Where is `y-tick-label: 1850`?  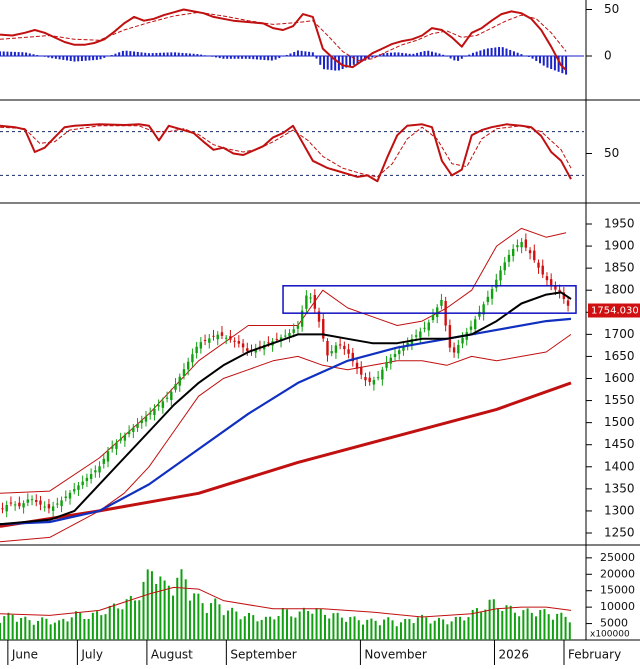
y-tick-label: 1850 is located at coordinates (619, 268).